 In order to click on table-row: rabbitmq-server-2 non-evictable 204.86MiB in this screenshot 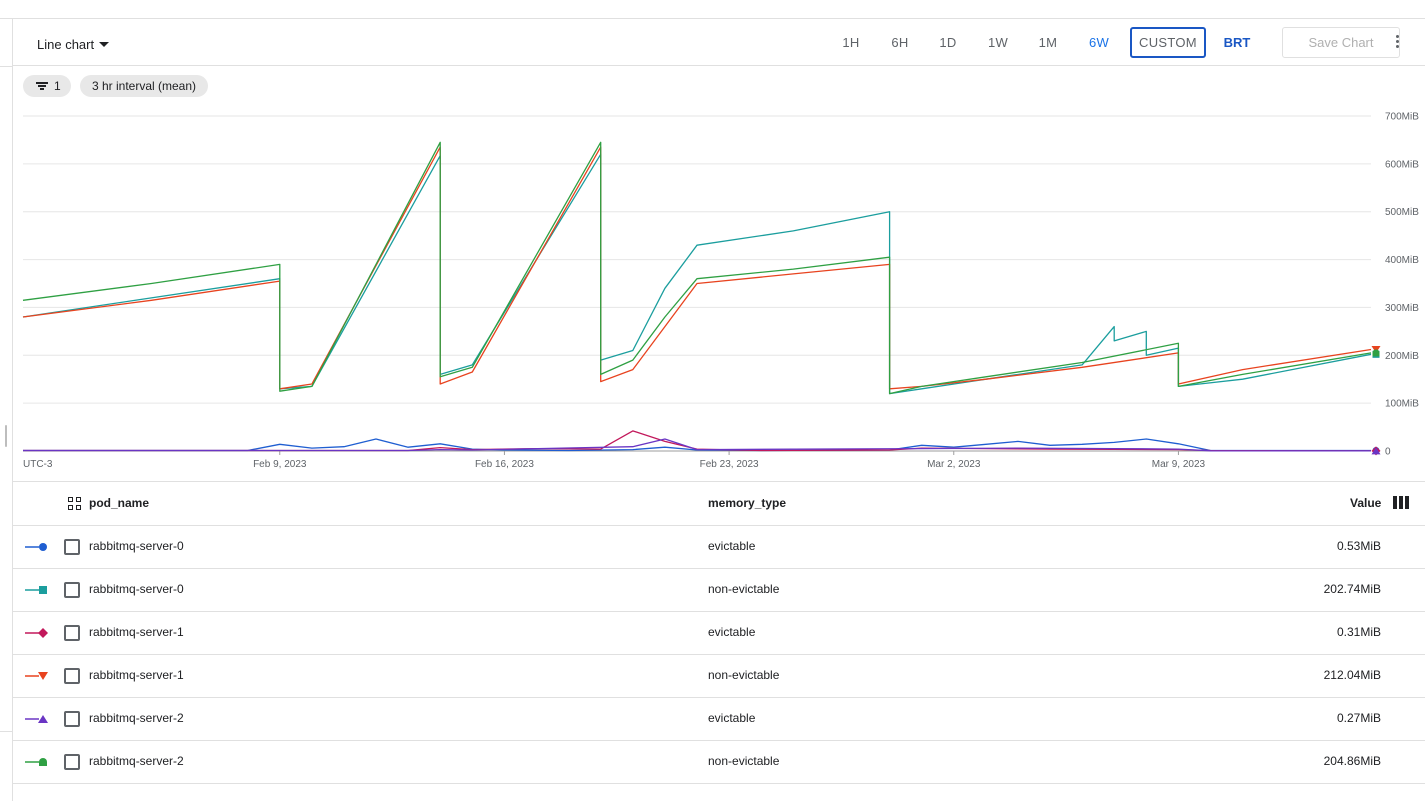, I will do `click(719, 762)`.